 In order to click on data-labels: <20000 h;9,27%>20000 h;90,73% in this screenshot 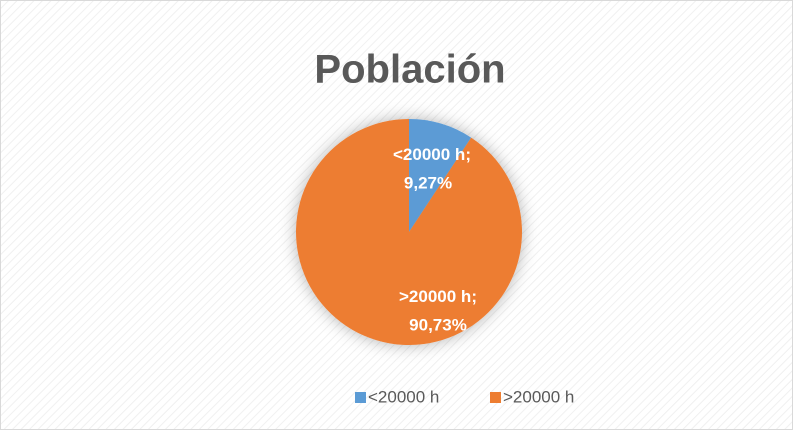, I will do `click(435, 239)`.